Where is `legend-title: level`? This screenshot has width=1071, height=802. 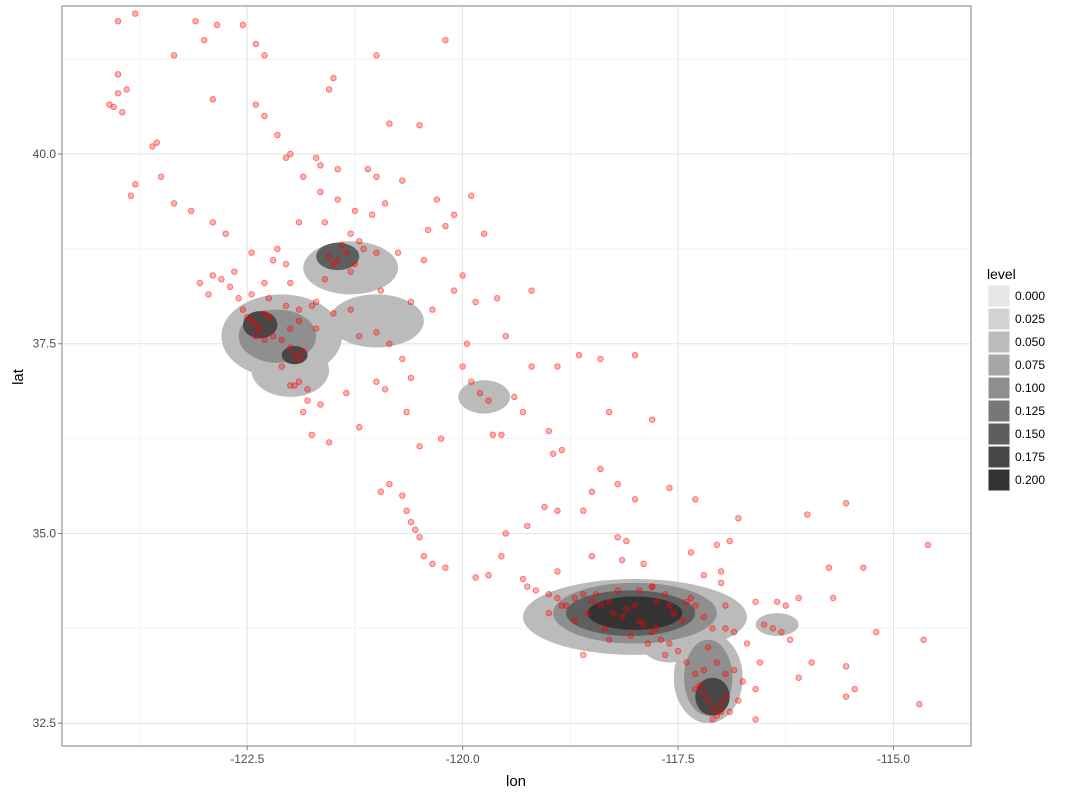
legend-title: level is located at coordinates (1001, 274).